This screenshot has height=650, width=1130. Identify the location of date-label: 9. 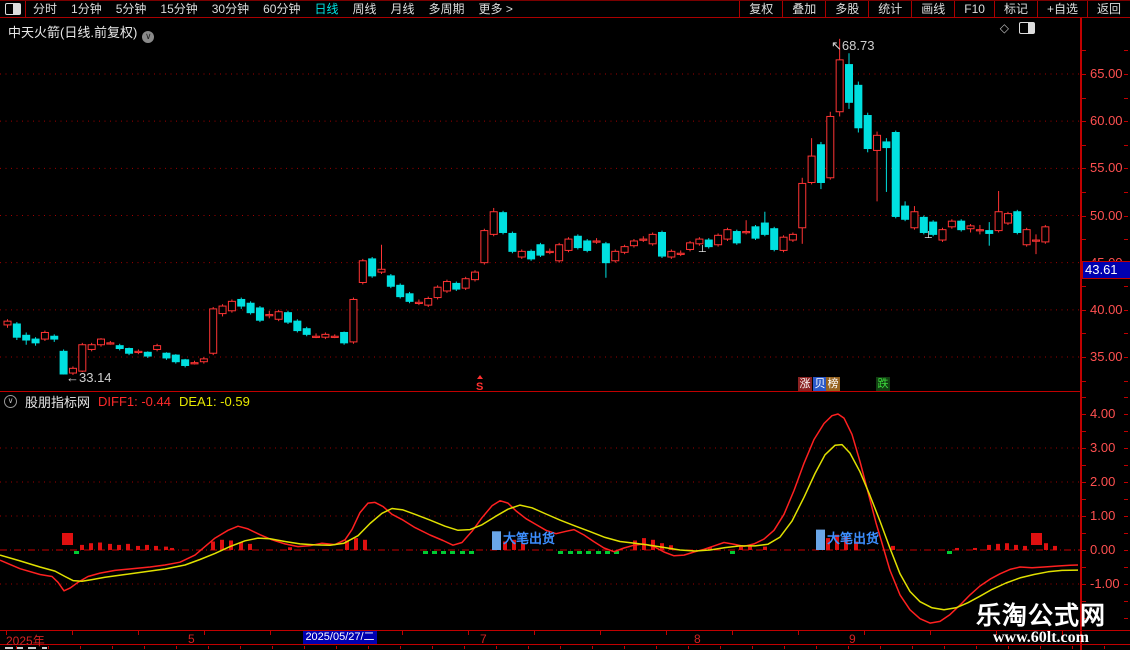
(852, 639).